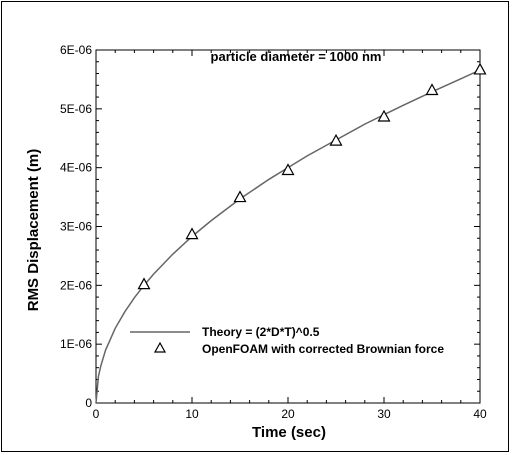 This screenshot has width=512, height=455. What do you see at coordinates (192, 414) in the screenshot?
I see `x-tick-label: 10` at bounding box center [192, 414].